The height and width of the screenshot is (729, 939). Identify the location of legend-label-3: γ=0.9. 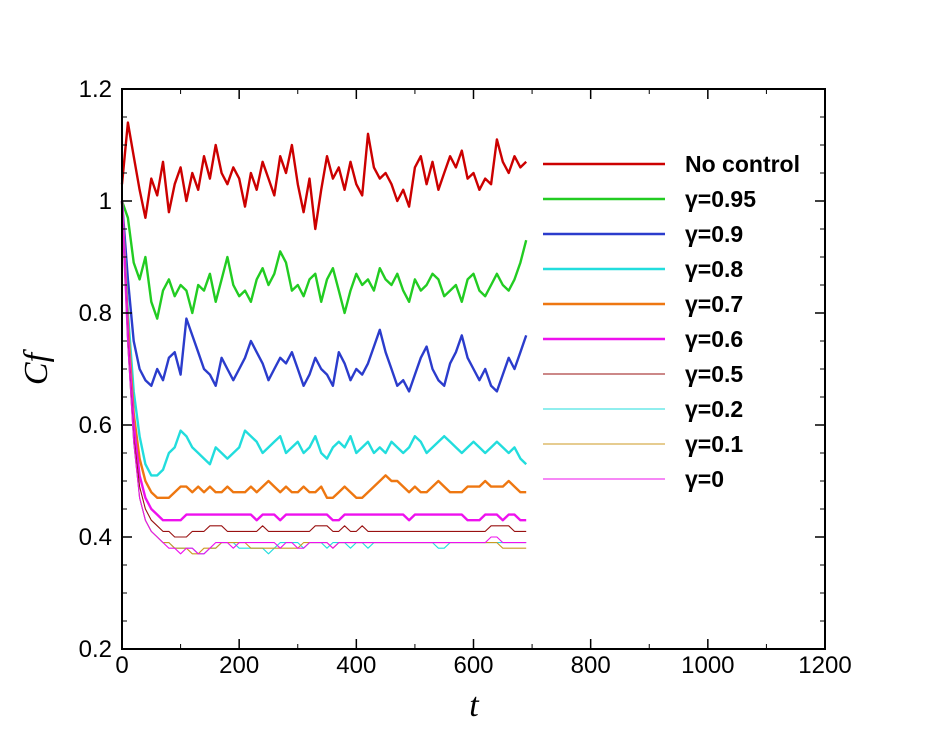
(714, 234).